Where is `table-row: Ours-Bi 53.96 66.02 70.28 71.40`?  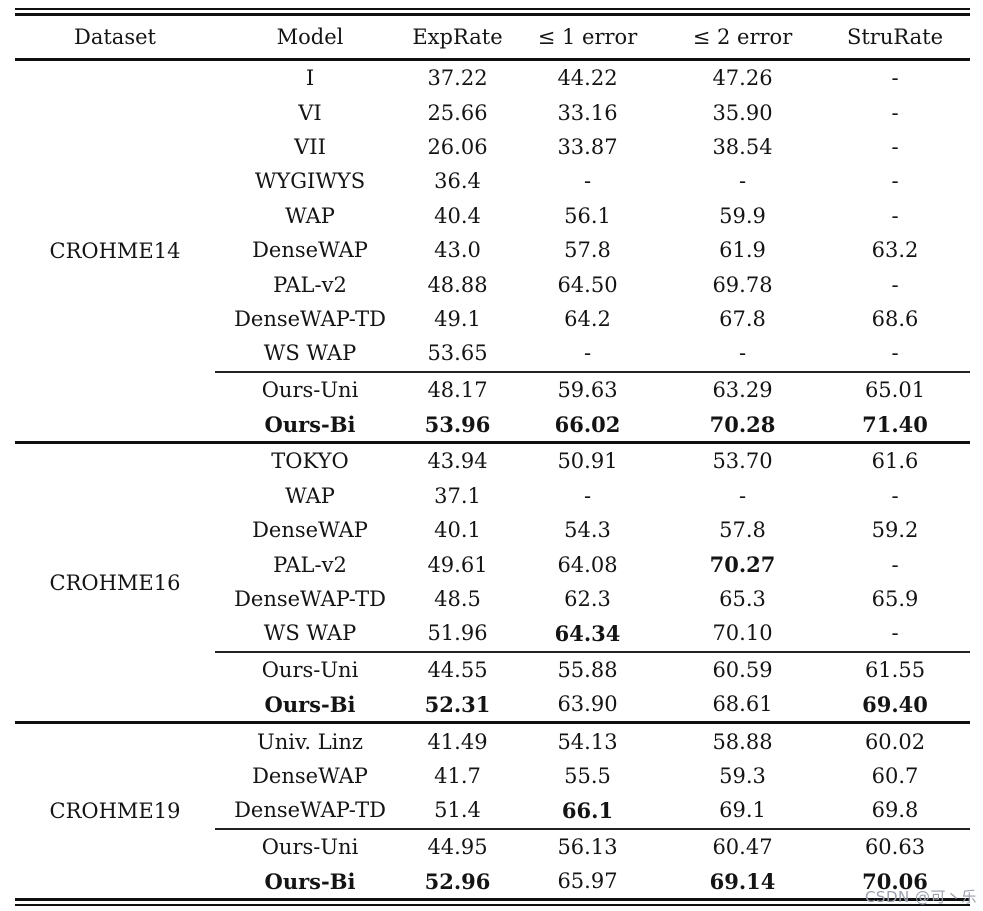
table-row: Ours-Bi 53.96 66.02 70.28 71.40 is located at coordinates (492, 425).